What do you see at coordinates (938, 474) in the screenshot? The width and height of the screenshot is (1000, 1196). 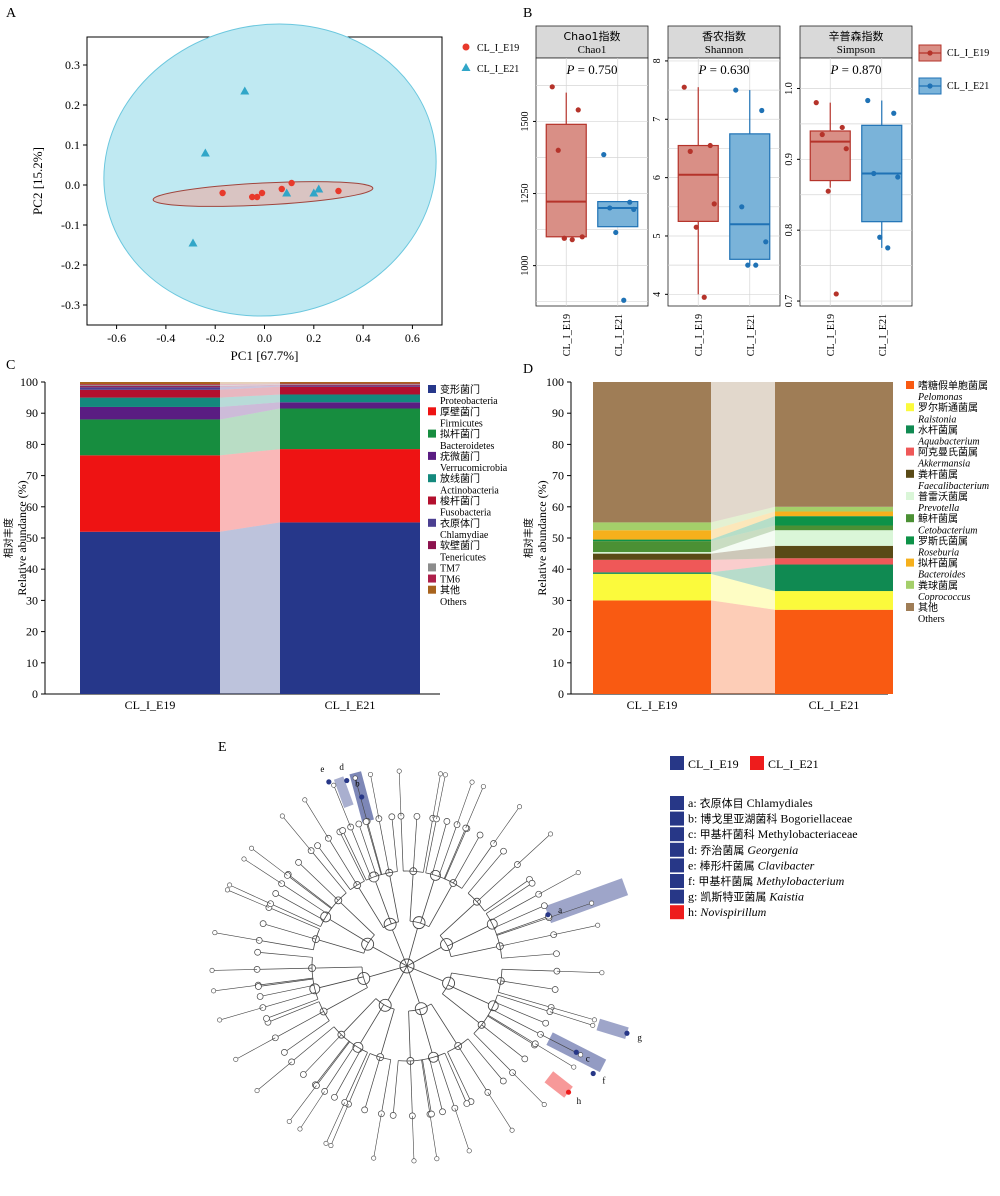 I see `legend-label-cn: 粪杆菌属` at bounding box center [938, 474].